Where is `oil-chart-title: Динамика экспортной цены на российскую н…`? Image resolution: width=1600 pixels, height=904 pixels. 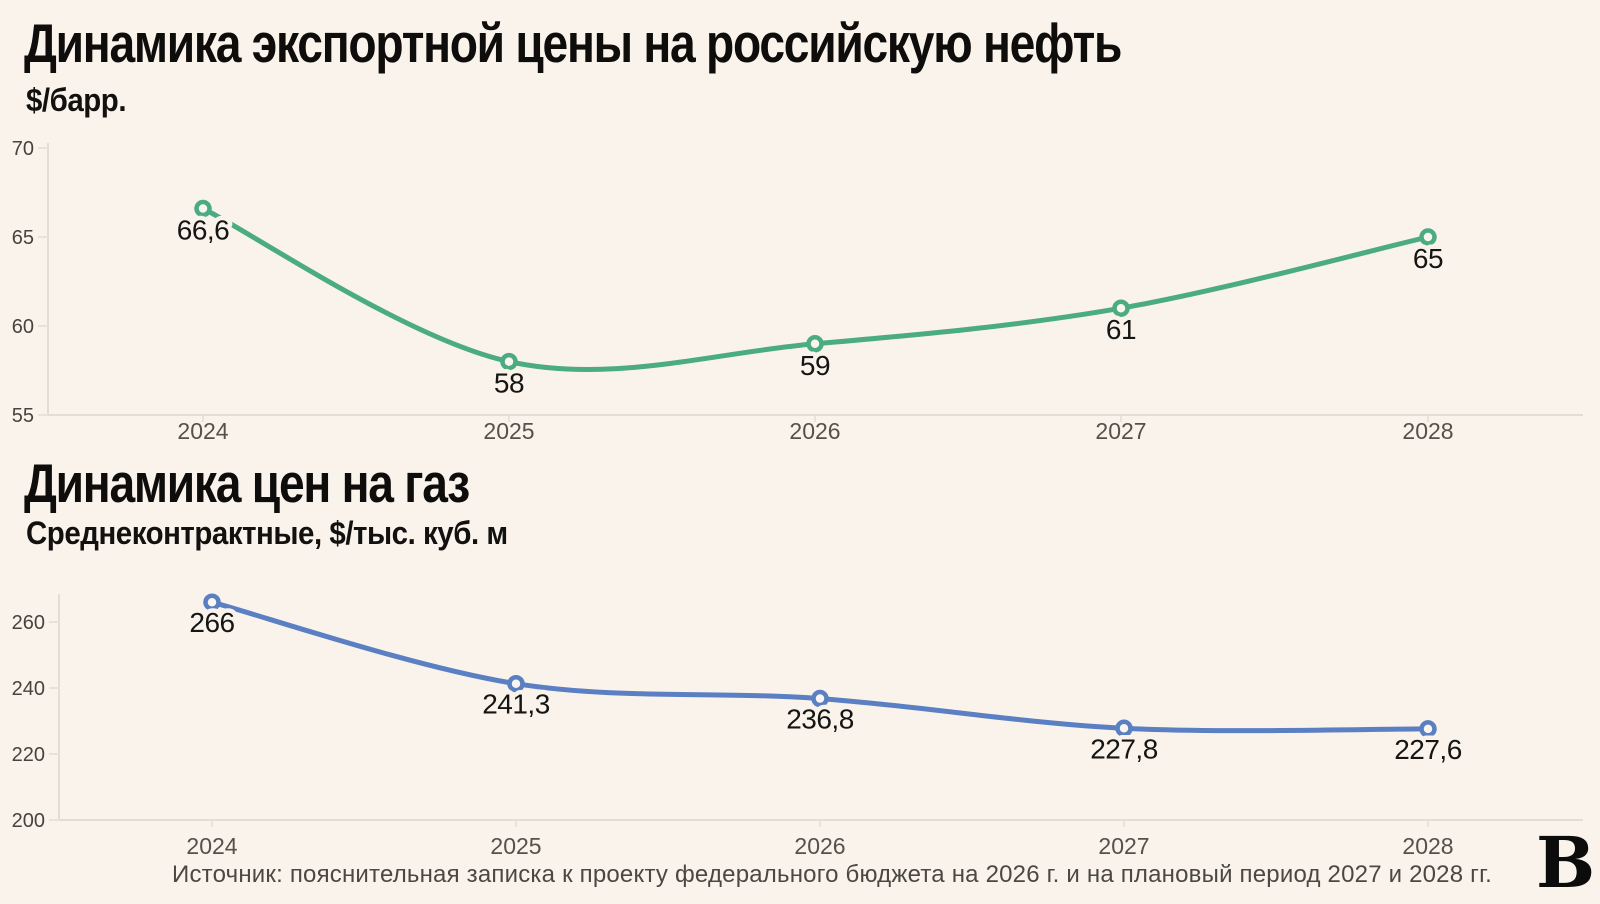
oil-chart-title: Динамика экспортной цены на российскую н… is located at coordinates (573, 43).